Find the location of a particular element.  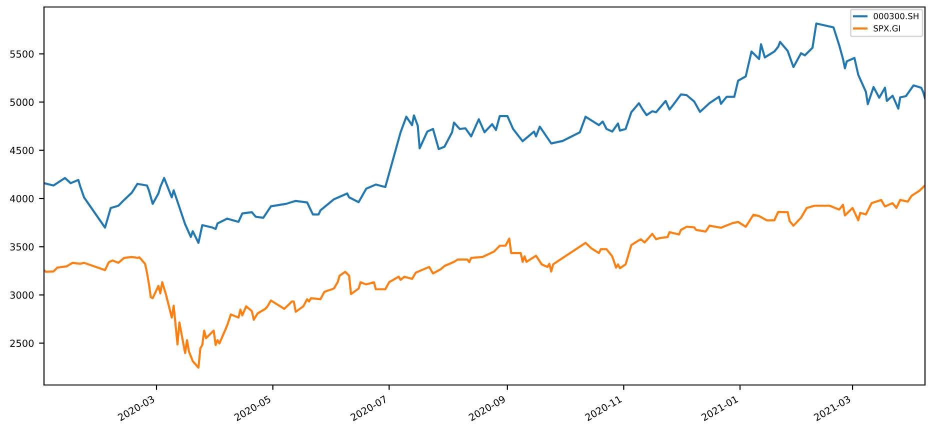

y-tick-label: 3000 is located at coordinates (22, 295).